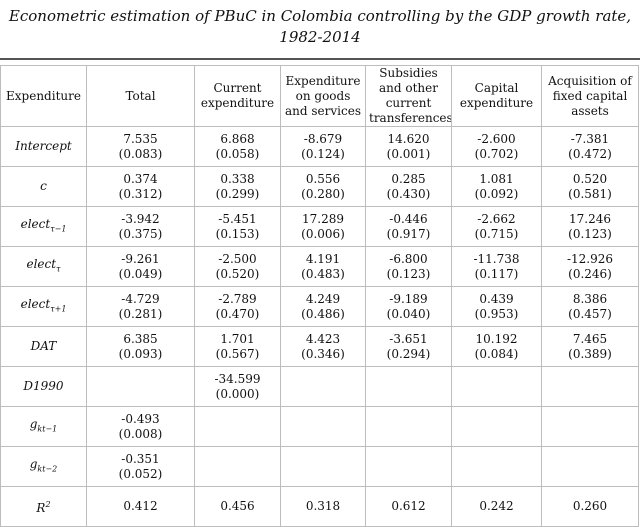 The image size is (640, 527). I want to click on table-cell: 0.338 (0.299), so click(237, 186).